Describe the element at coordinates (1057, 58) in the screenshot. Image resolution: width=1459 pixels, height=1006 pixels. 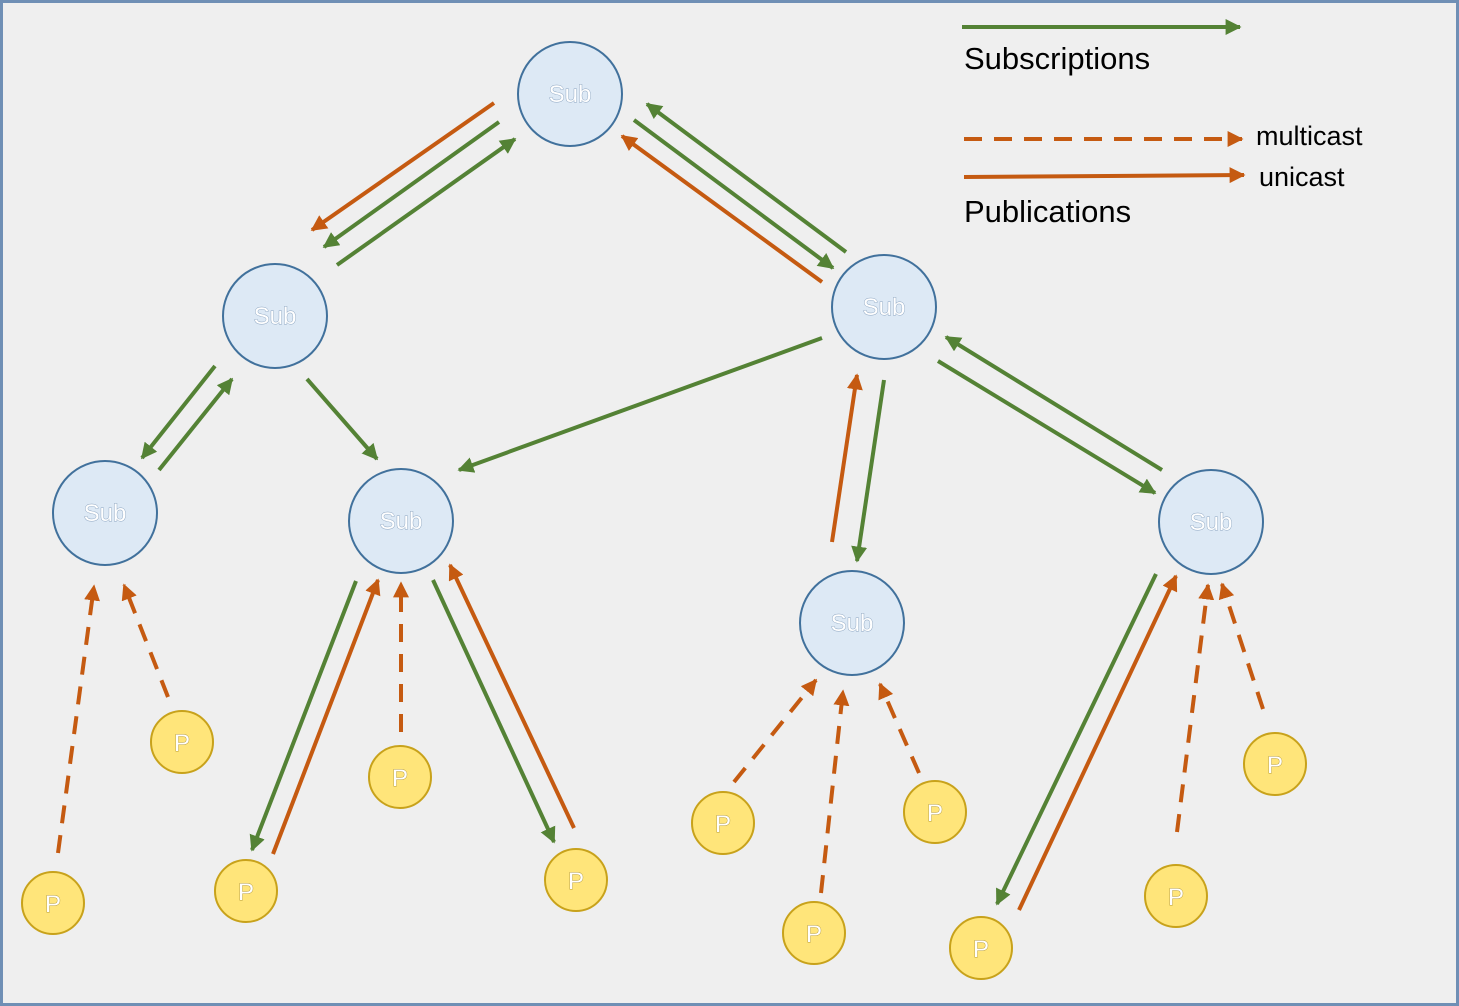
I see `legend-subscriptions-label: Subscriptions` at that location.